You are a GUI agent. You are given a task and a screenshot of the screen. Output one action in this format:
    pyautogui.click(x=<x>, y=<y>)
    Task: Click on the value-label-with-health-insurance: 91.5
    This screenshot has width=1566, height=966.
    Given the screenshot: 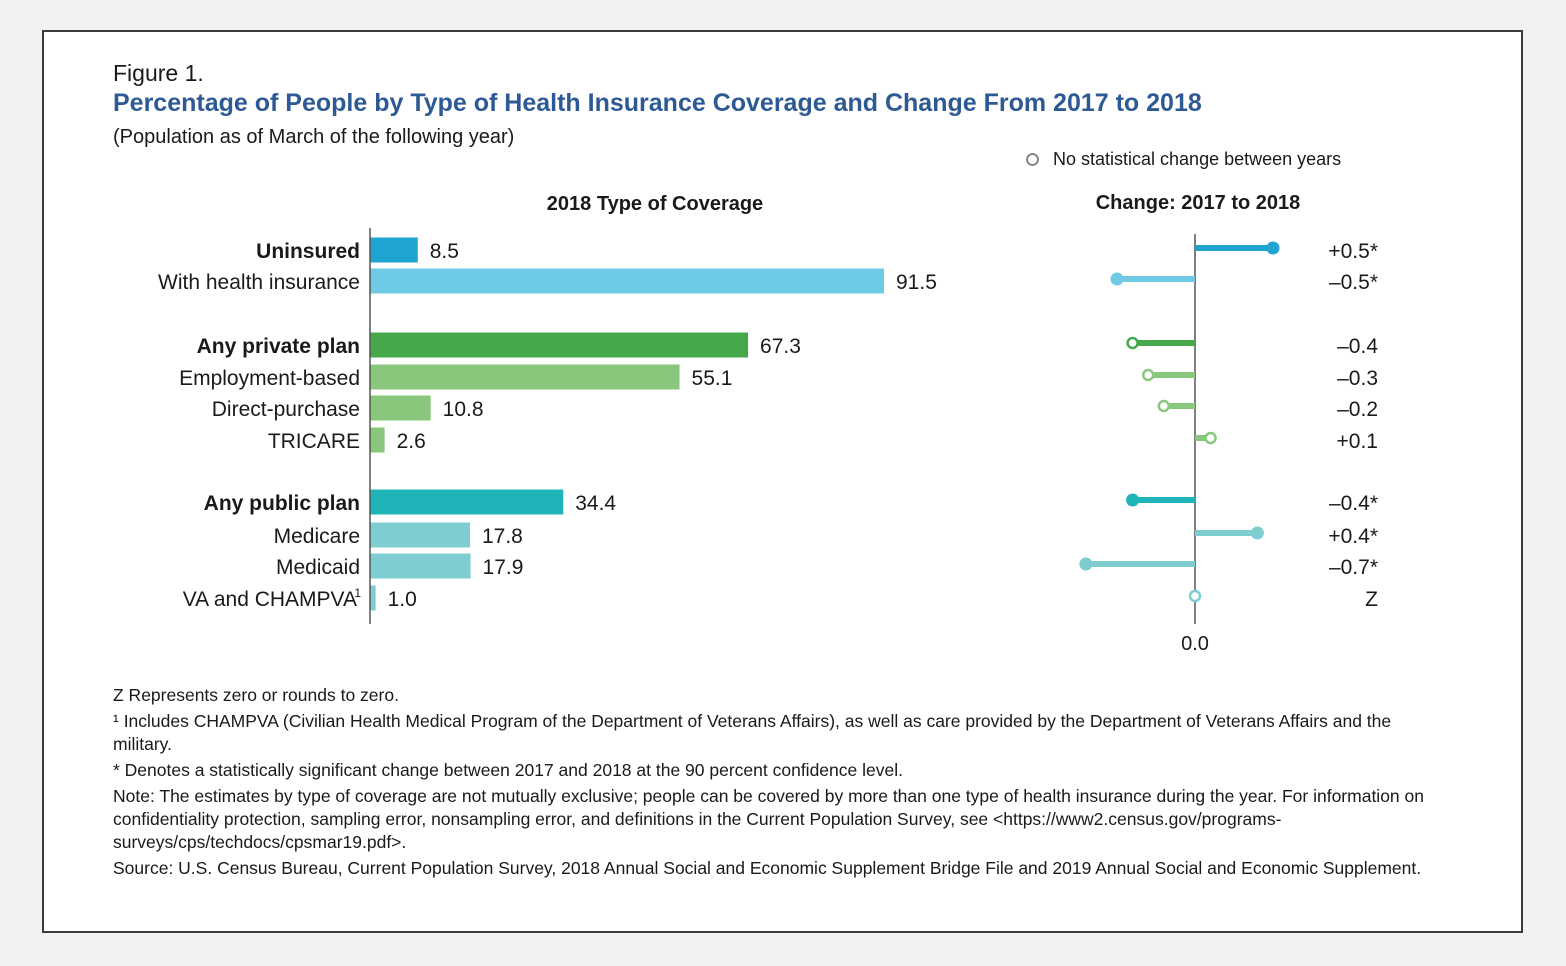 What is the action you would take?
    pyautogui.click(x=916, y=282)
    